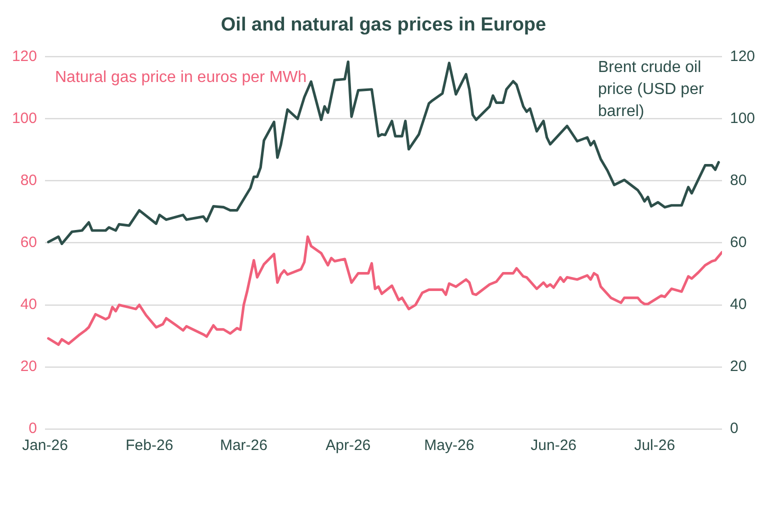 The image size is (767, 515). What do you see at coordinates (28, 181) in the screenshot?
I see `y-tick-label: 80` at bounding box center [28, 181].